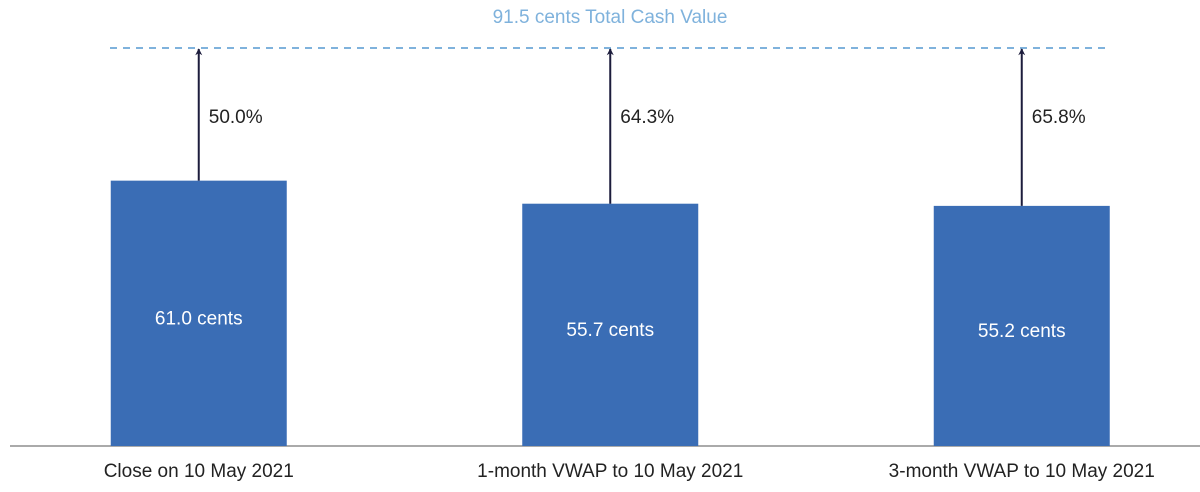 This screenshot has height=492, width=1200. What do you see at coordinates (236, 117) in the screenshot?
I see `premium-label: 50.0%` at bounding box center [236, 117].